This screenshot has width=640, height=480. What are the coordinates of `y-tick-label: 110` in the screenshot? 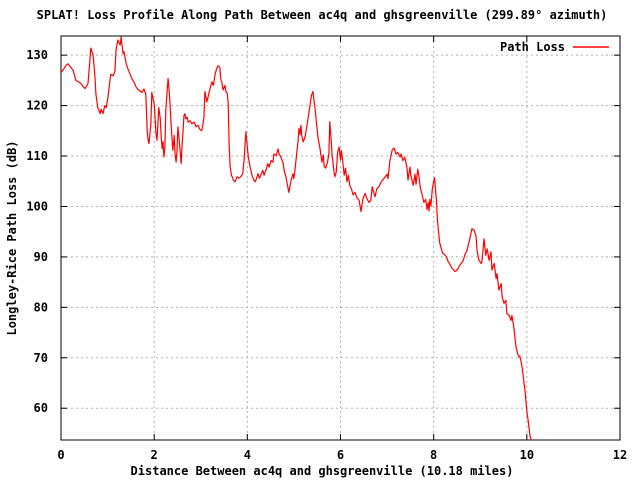 It's located at (37, 156).